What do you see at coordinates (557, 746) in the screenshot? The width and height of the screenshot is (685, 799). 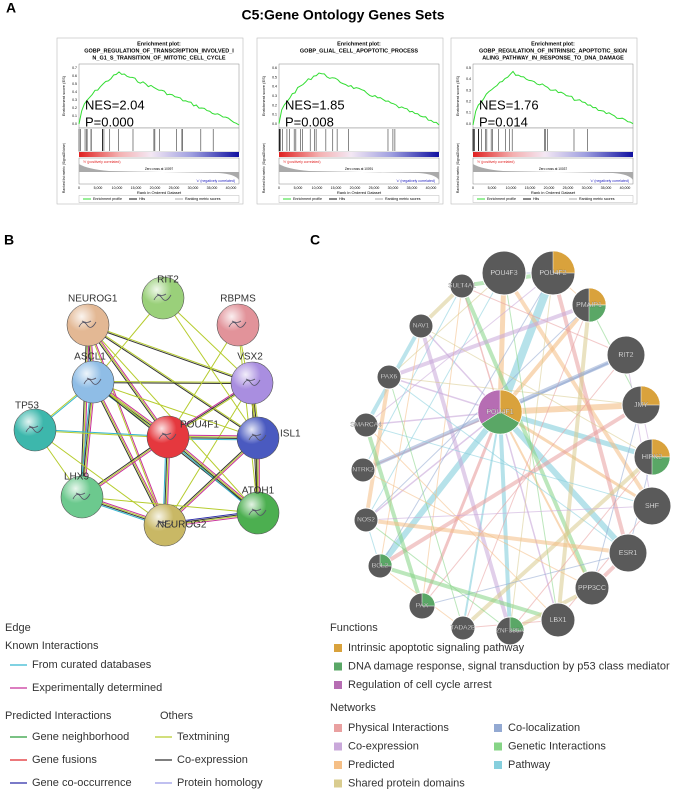 I see `legend-item: Genetic Interactions` at bounding box center [557, 746].